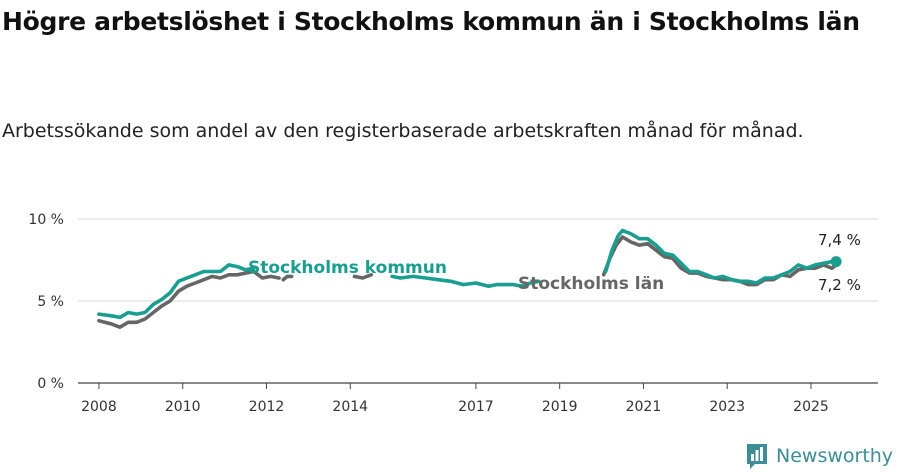 This screenshot has width=900, height=474. I want to click on y-tick-label: 0 %, so click(50, 384).